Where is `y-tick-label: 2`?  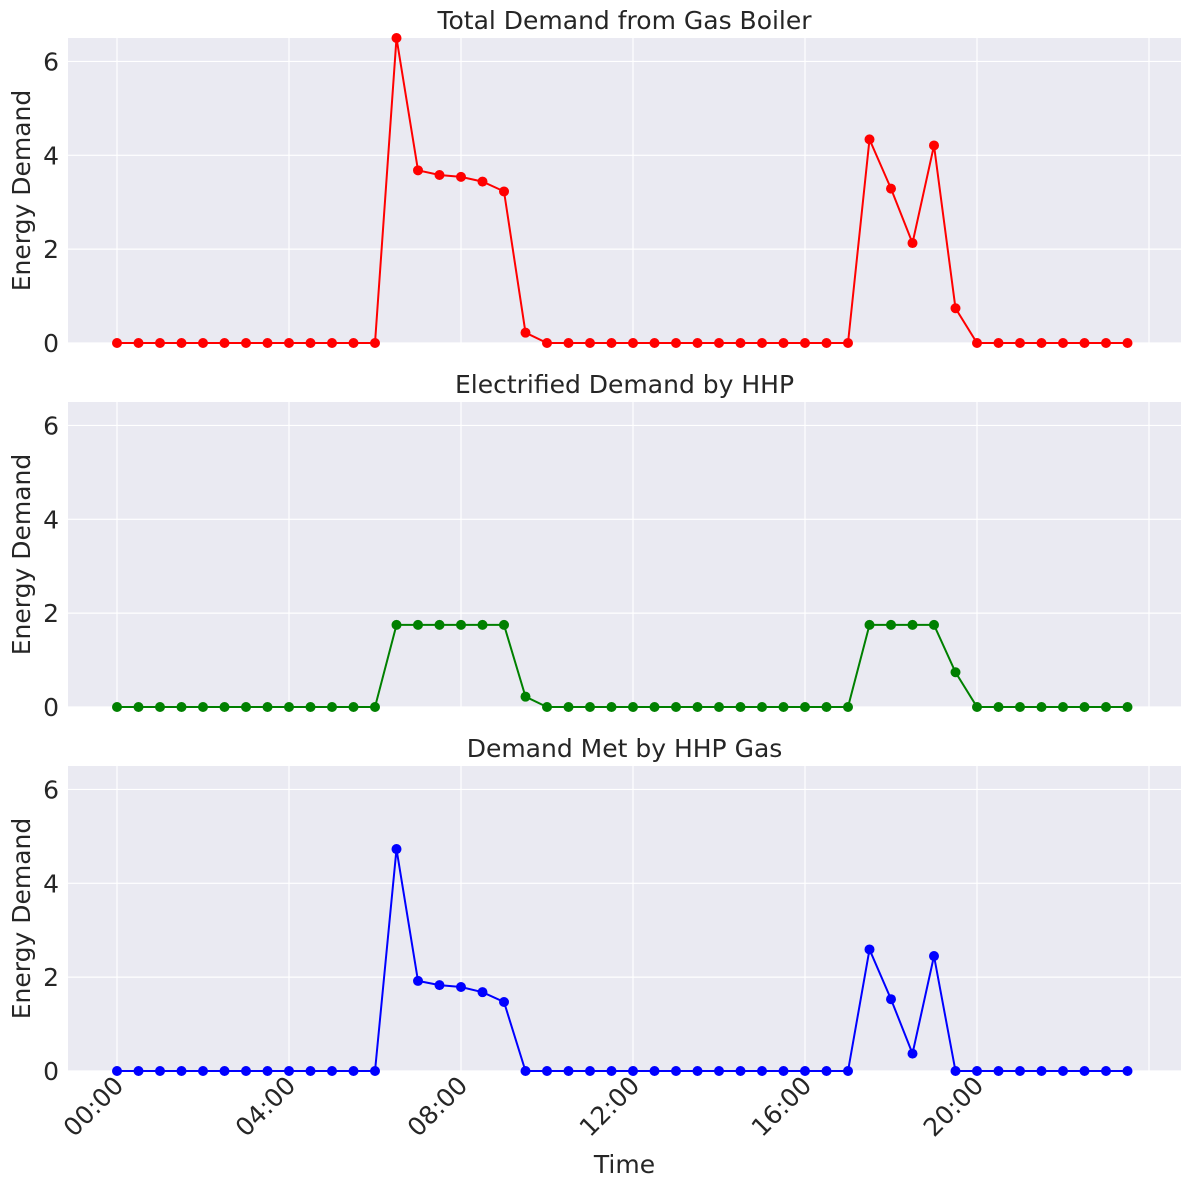 y-tick-label: 2 is located at coordinates (51, 249).